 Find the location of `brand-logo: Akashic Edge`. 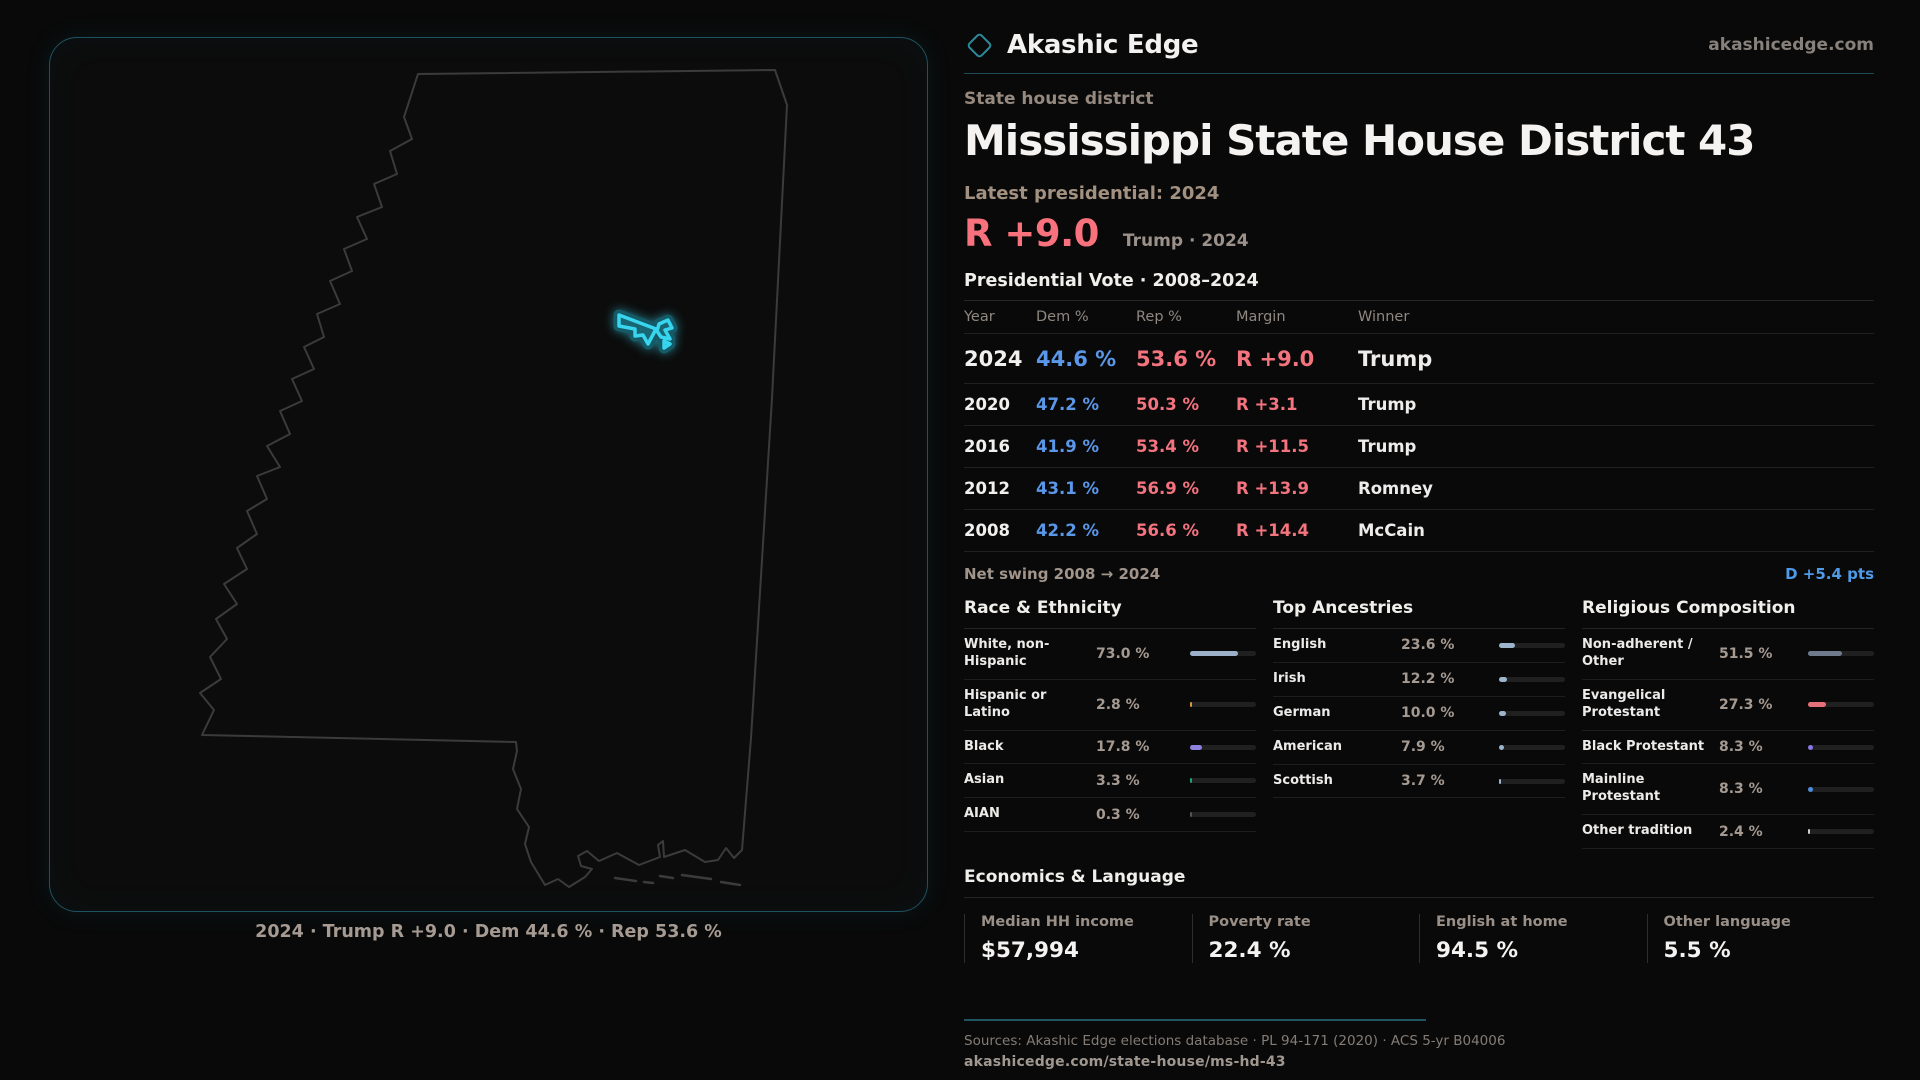

brand-logo: Akashic Edge is located at coordinates (1081, 45).